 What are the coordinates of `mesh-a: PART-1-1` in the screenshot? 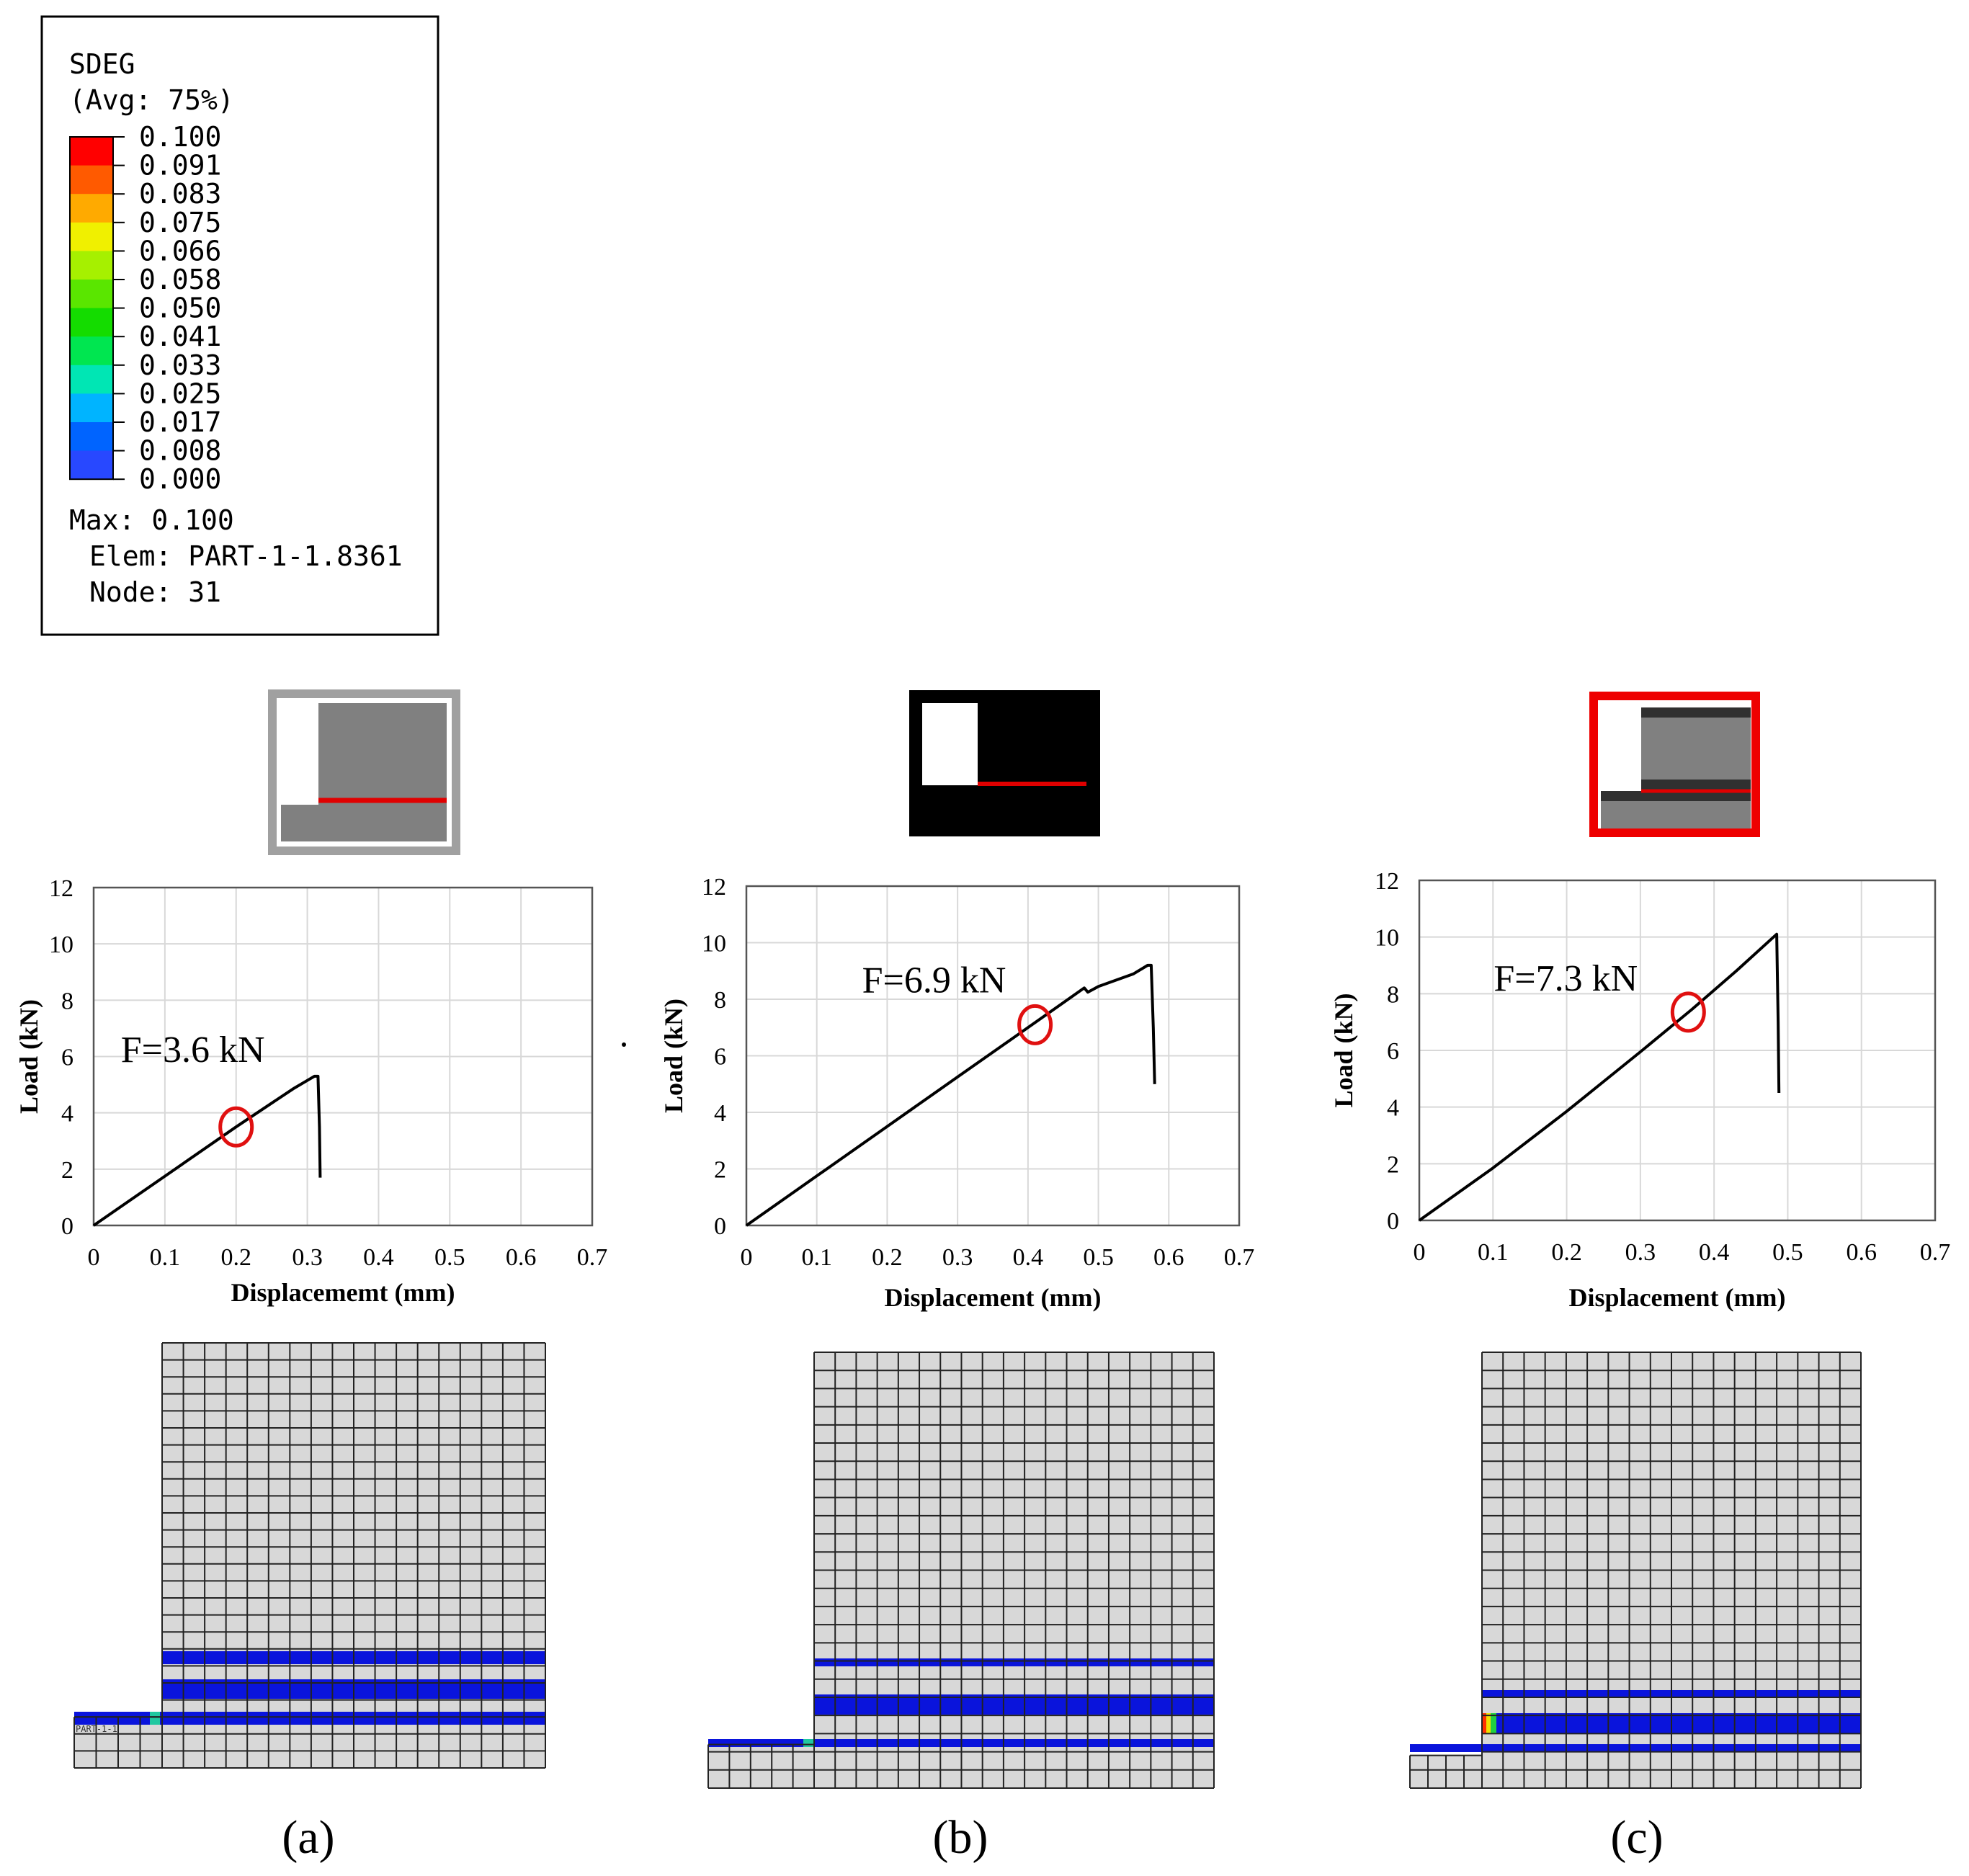 It's located at (309, 1556).